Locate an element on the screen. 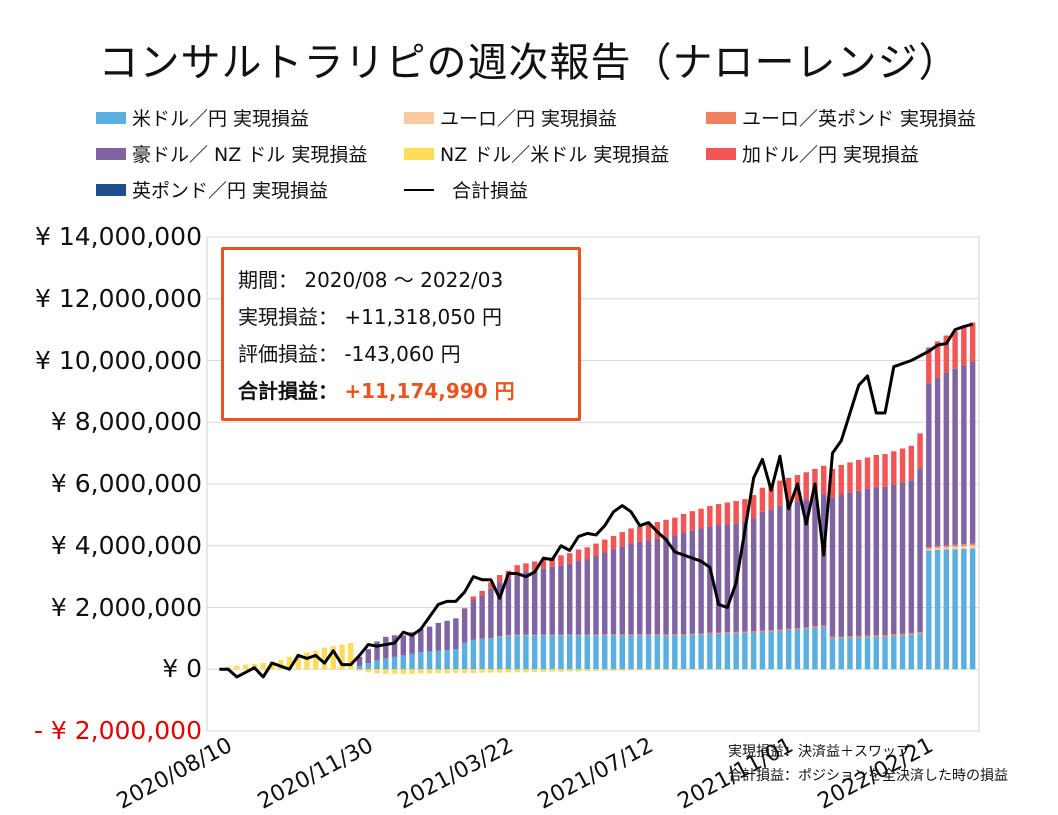  total-value: +11,174,990 円 is located at coordinates (429, 391).